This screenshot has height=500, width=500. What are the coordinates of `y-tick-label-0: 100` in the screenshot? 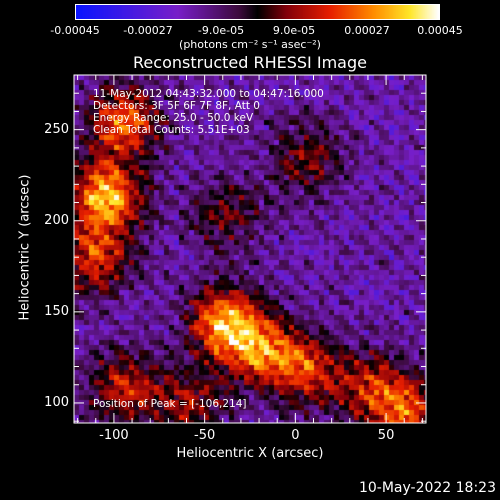 It's located at (56, 402).